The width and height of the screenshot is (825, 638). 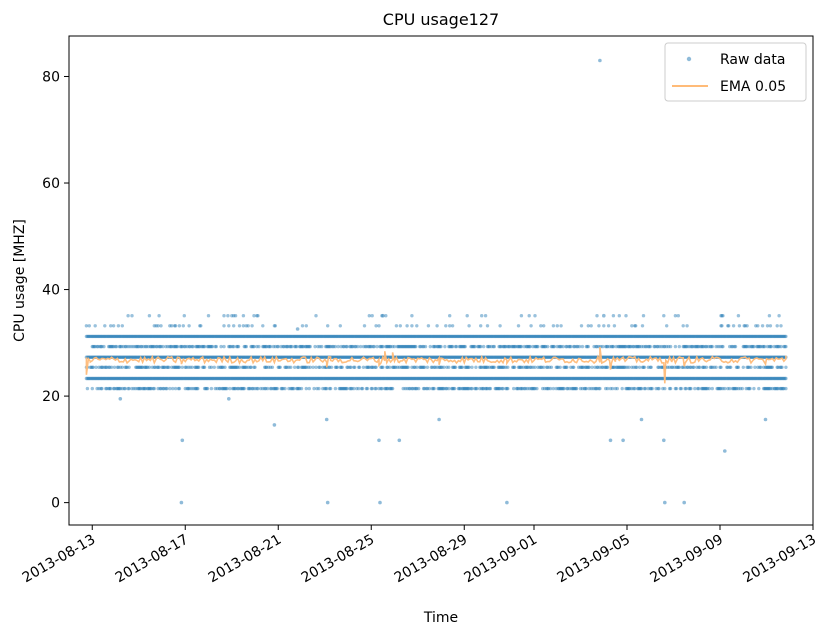 What do you see at coordinates (440, 618) in the screenshot?
I see `x-axis-label: Time` at bounding box center [440, 618].